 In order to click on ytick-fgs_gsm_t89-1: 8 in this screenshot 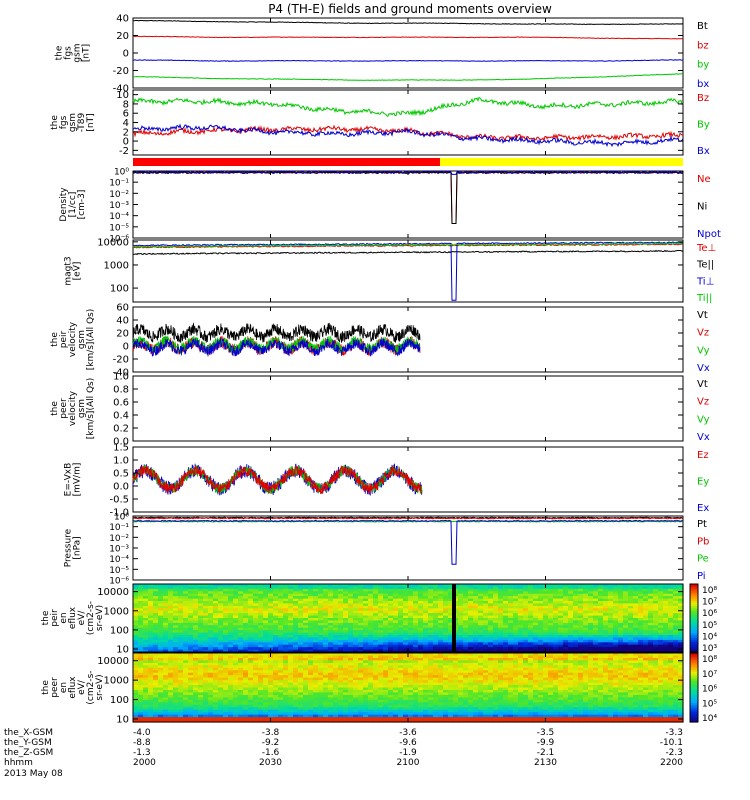, I will do `click(126, 104)`.